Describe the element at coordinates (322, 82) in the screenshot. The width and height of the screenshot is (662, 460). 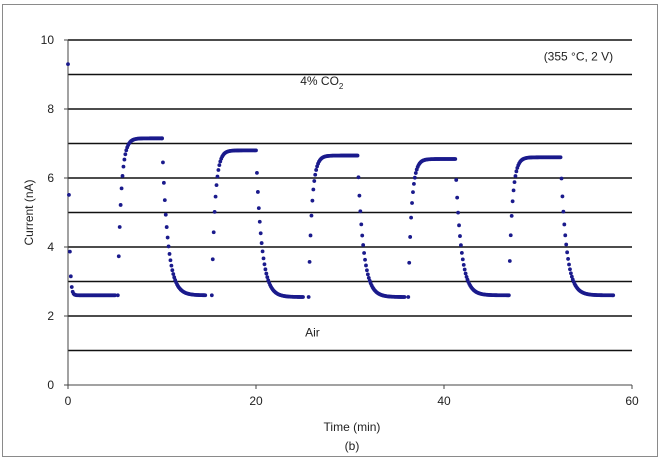
I see `annotation-co2: 4% CO2` at that location.